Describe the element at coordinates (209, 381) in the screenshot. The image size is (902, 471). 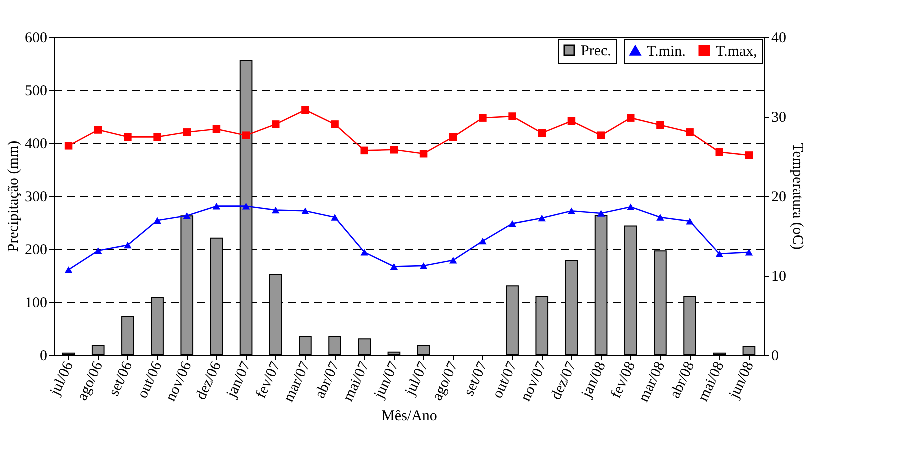
I see `x-tick-label: dez/06` at that location.